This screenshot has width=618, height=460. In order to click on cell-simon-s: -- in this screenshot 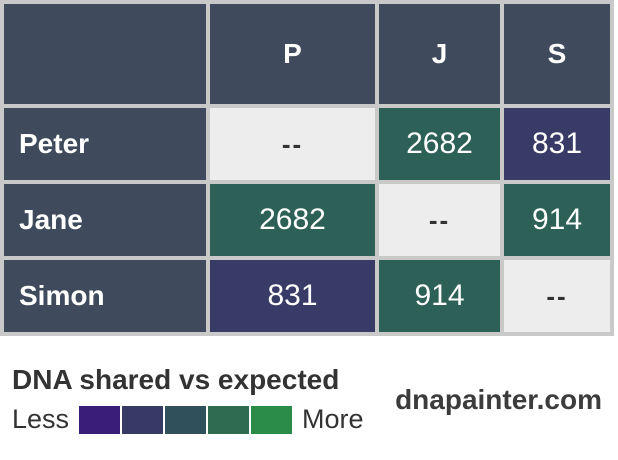, I will do `click(557, 296)`.